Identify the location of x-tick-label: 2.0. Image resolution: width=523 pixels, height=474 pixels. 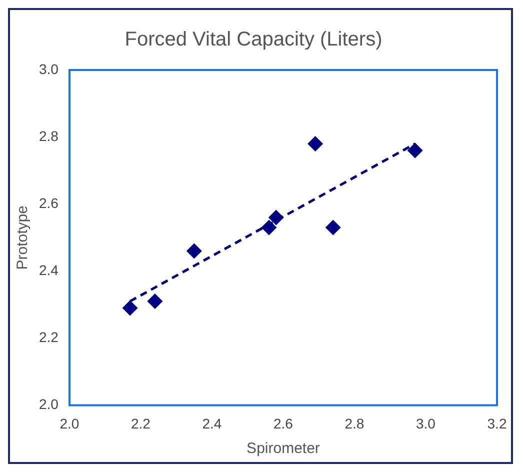
(70, 423).